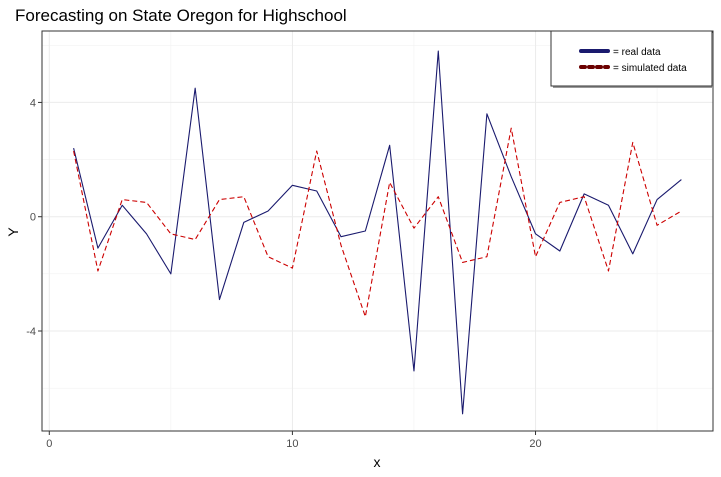  I want to click on legend-label-real: = real data, so click(637, 52).